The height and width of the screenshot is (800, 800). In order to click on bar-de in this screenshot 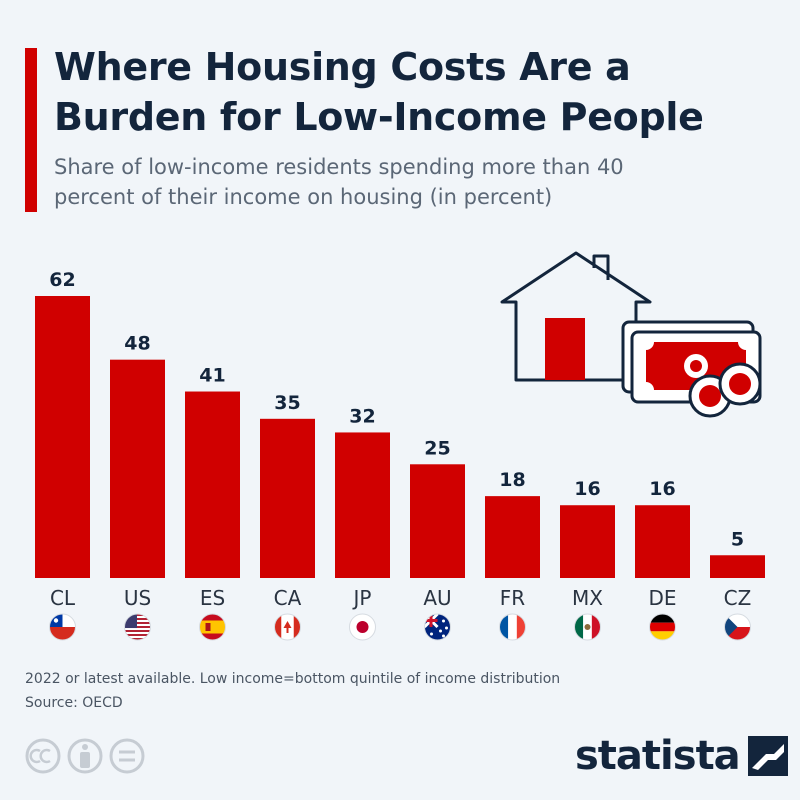, I will do `click(662, 541)`.